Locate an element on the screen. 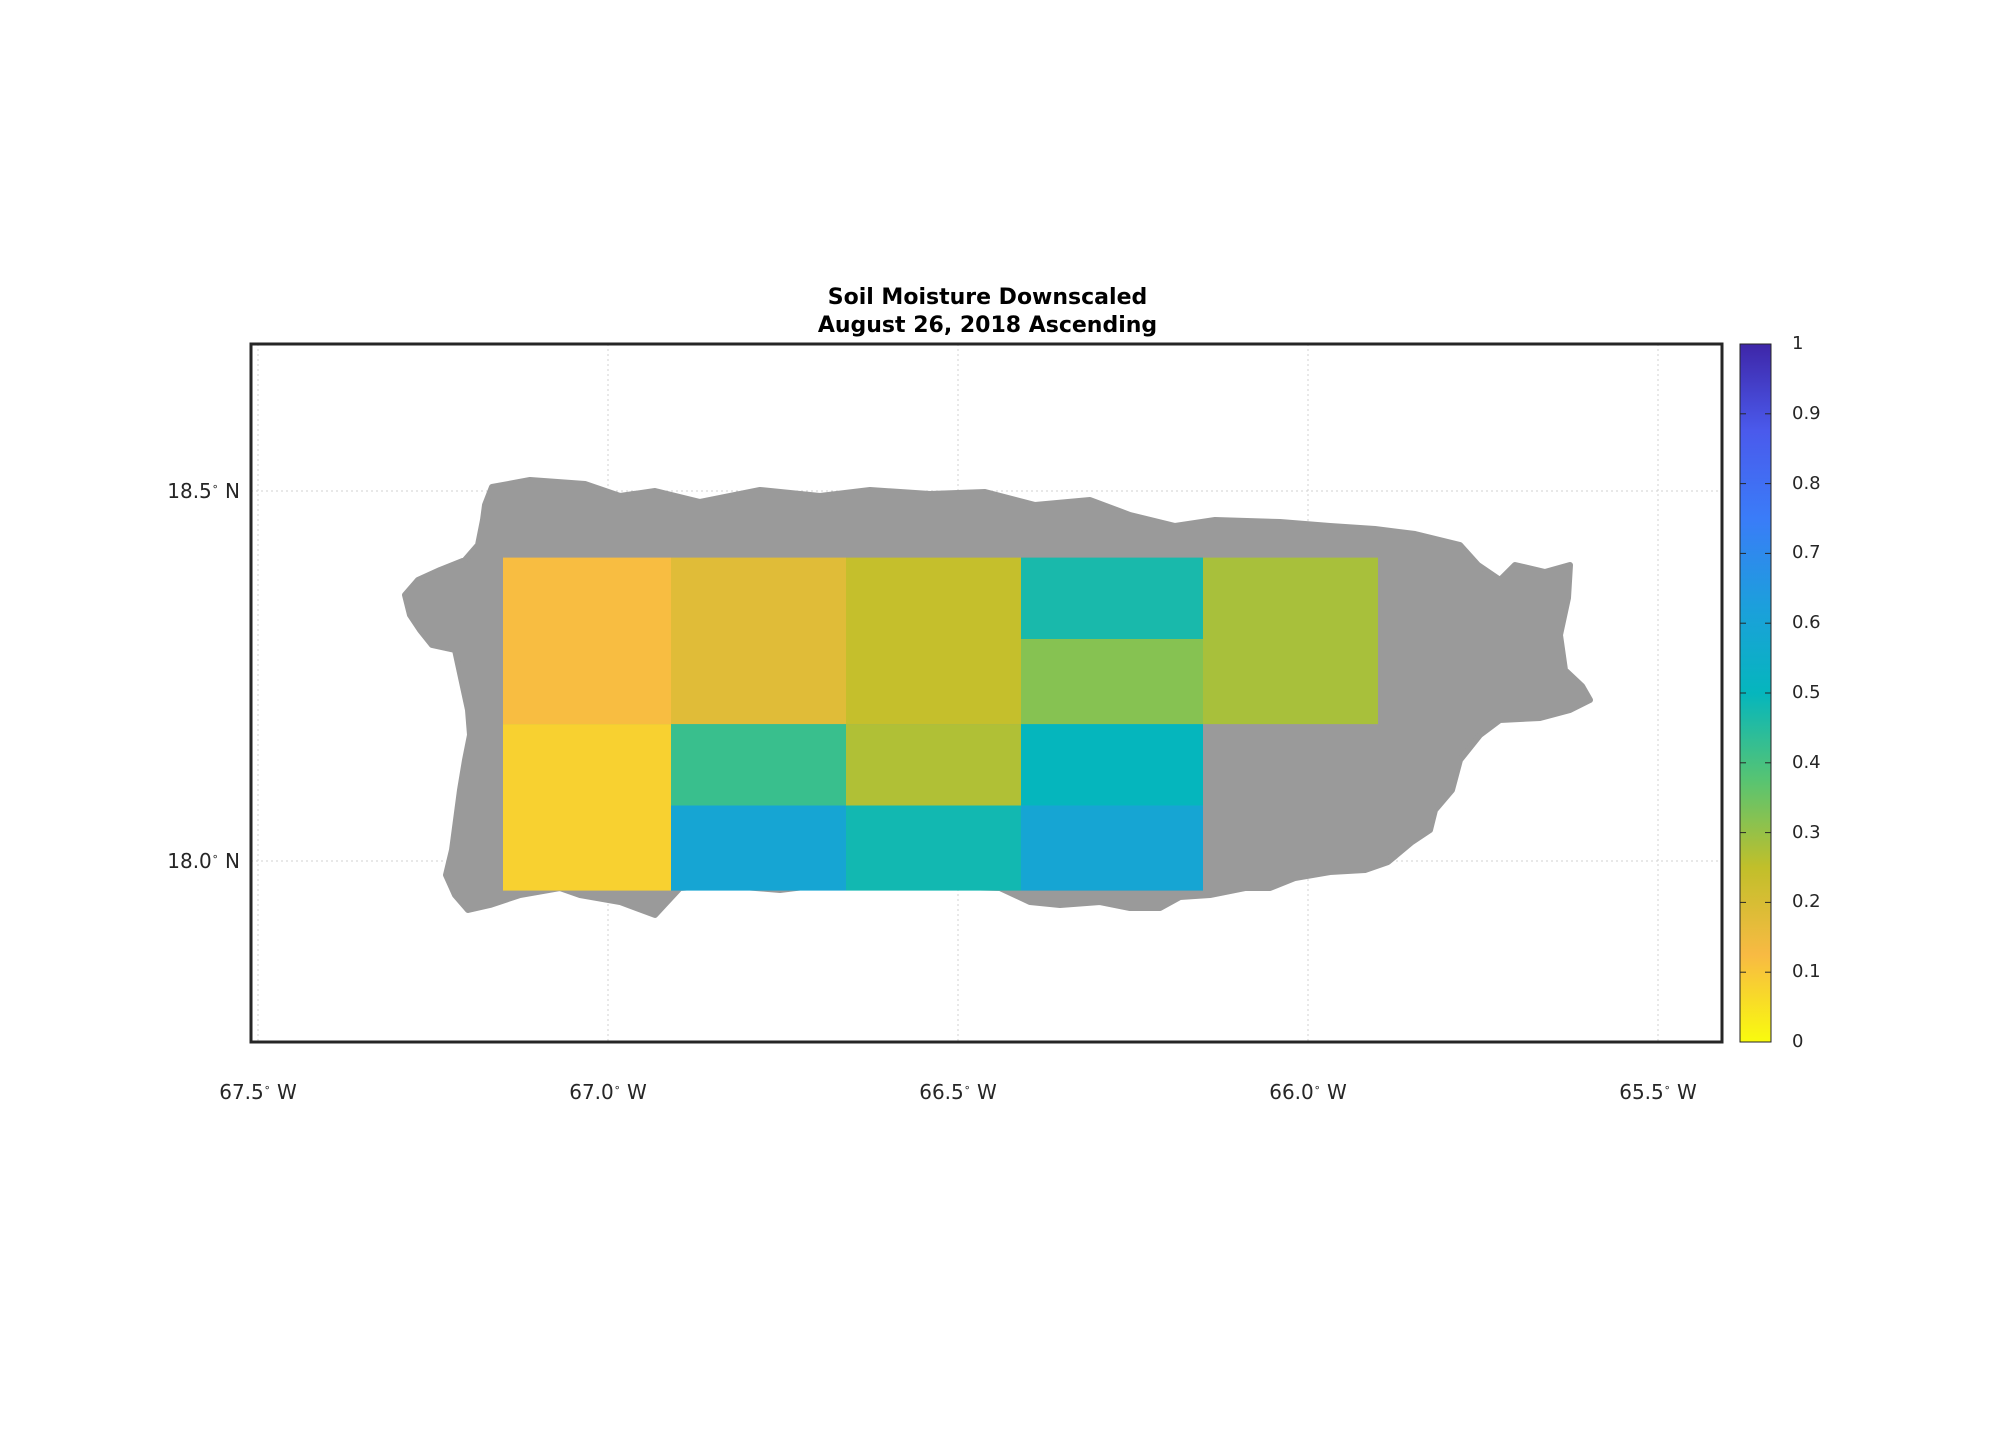  colorbar-tick-label: 0.6 is located at coordinates (1806, 623).